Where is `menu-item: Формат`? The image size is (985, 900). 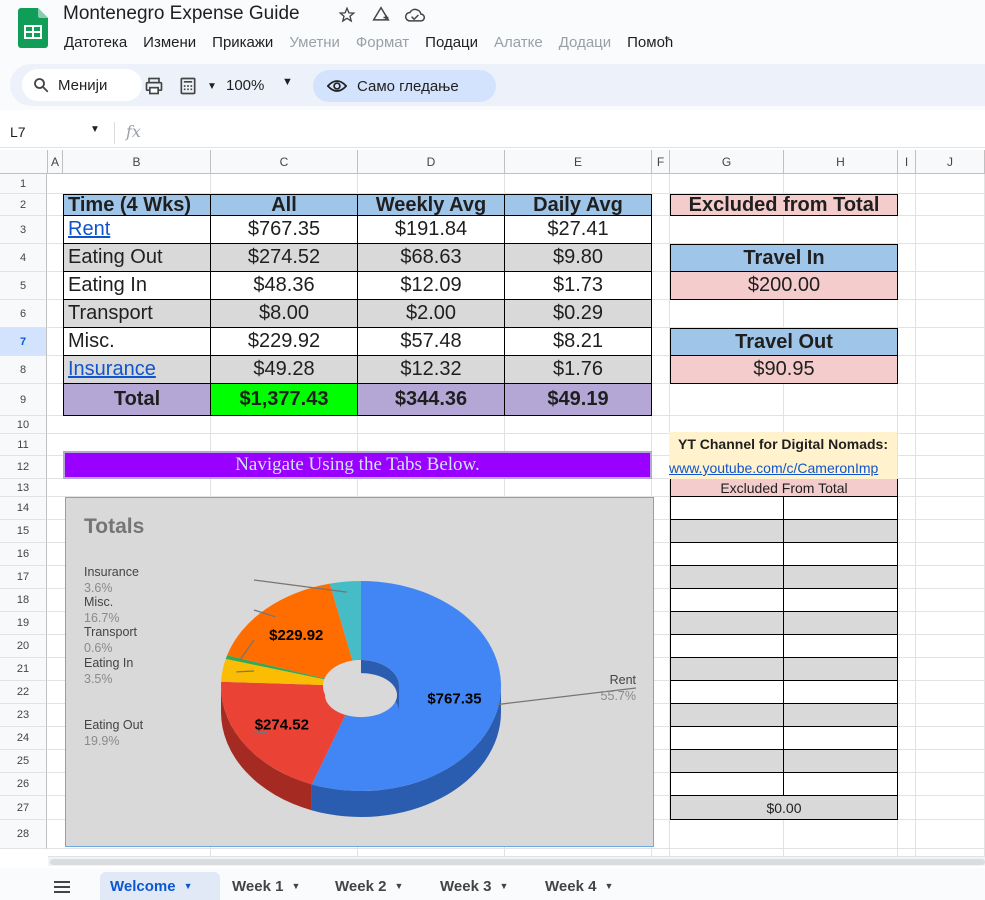 menu-item: Формат is located at coordinates (382, 42).